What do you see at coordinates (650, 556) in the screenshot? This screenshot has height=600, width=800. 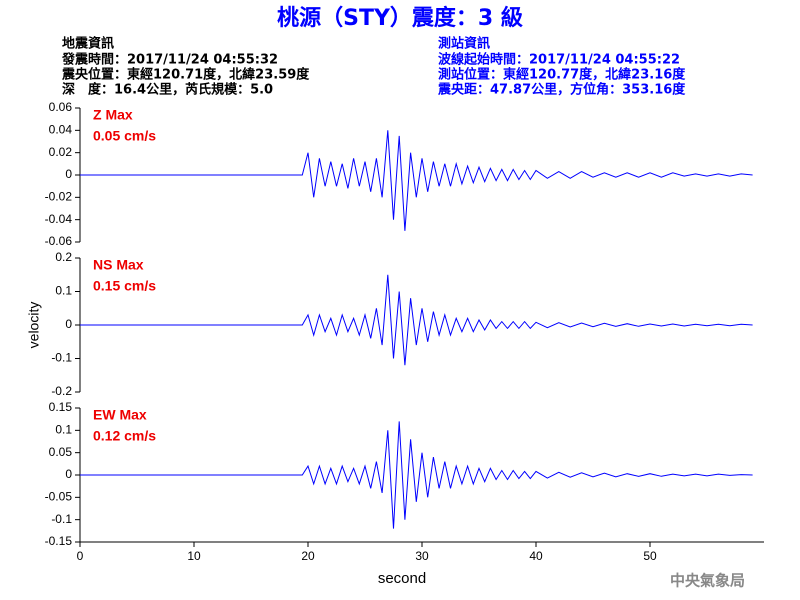 I see `x-tick-label: 50` at bounding box center [650, 556].